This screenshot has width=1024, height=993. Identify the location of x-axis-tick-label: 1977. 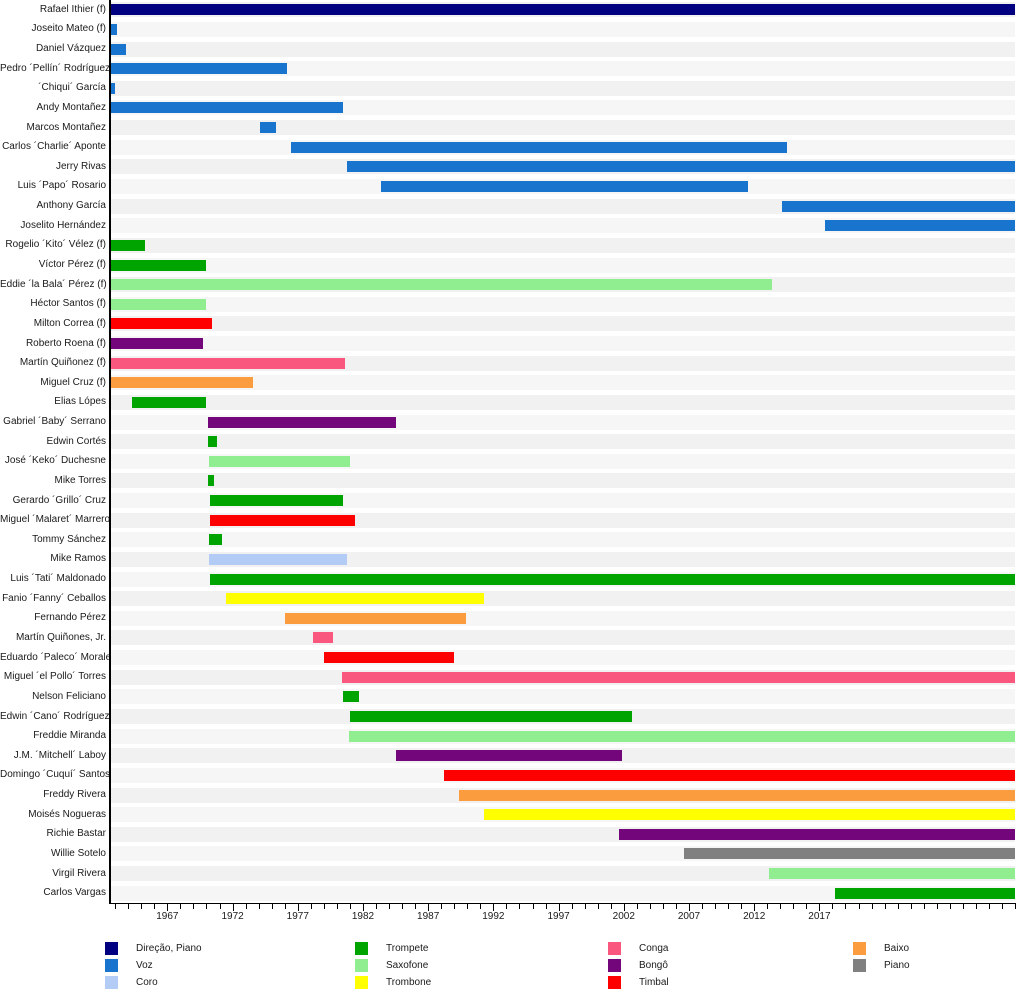
(297, 916).